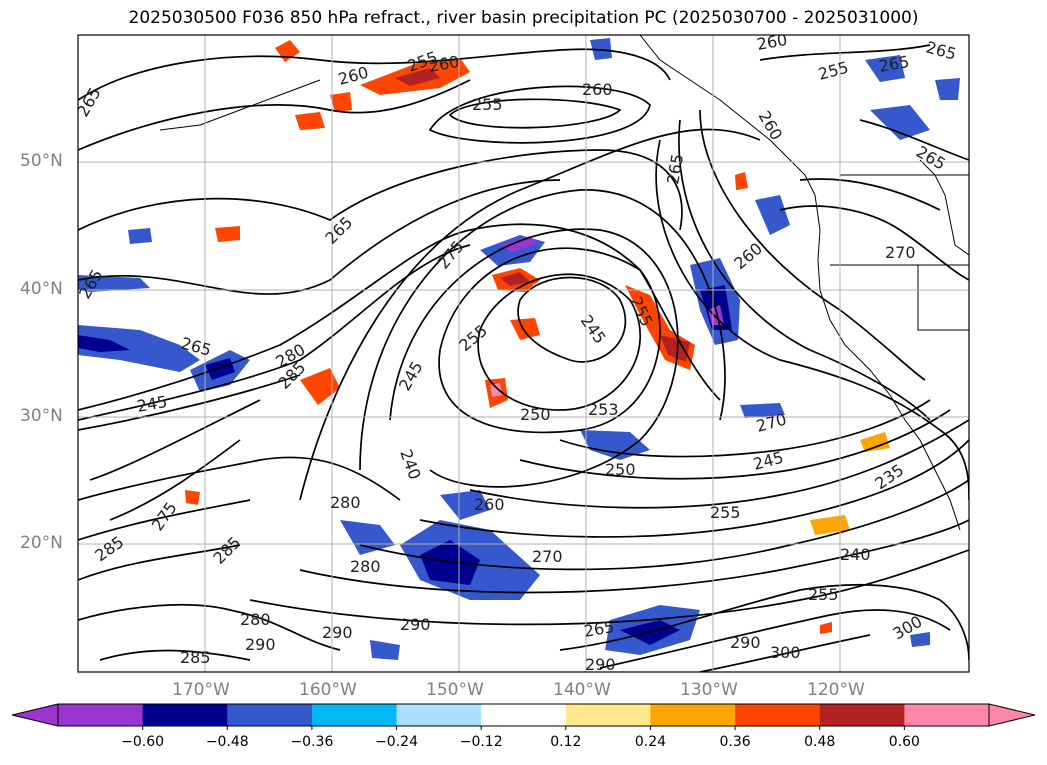 This screenshot has height=765, width=1047. I want to click on colorbar-frame, so click(523, 715).